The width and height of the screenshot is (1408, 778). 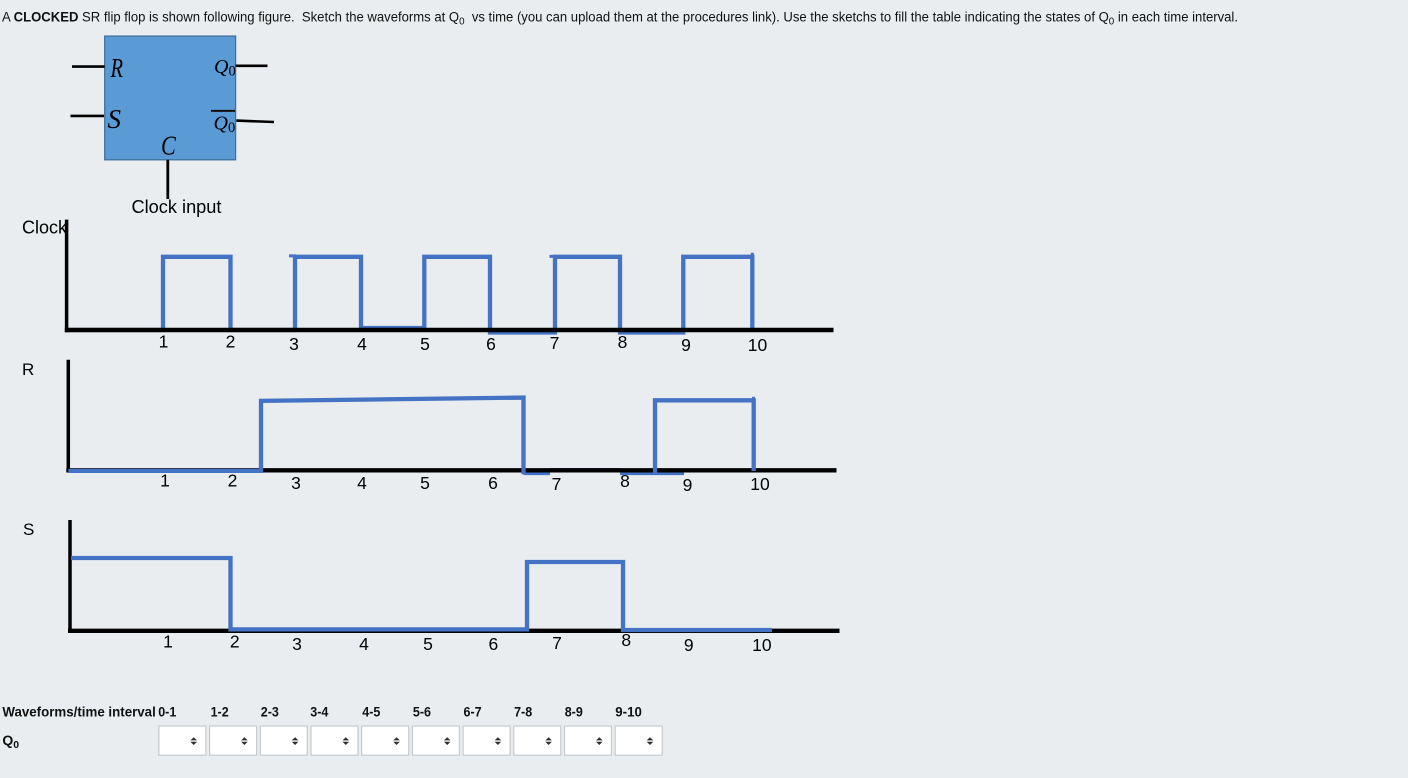 I want to click on svg-text: Waveforms/time interval, so click(x=78, y=712).